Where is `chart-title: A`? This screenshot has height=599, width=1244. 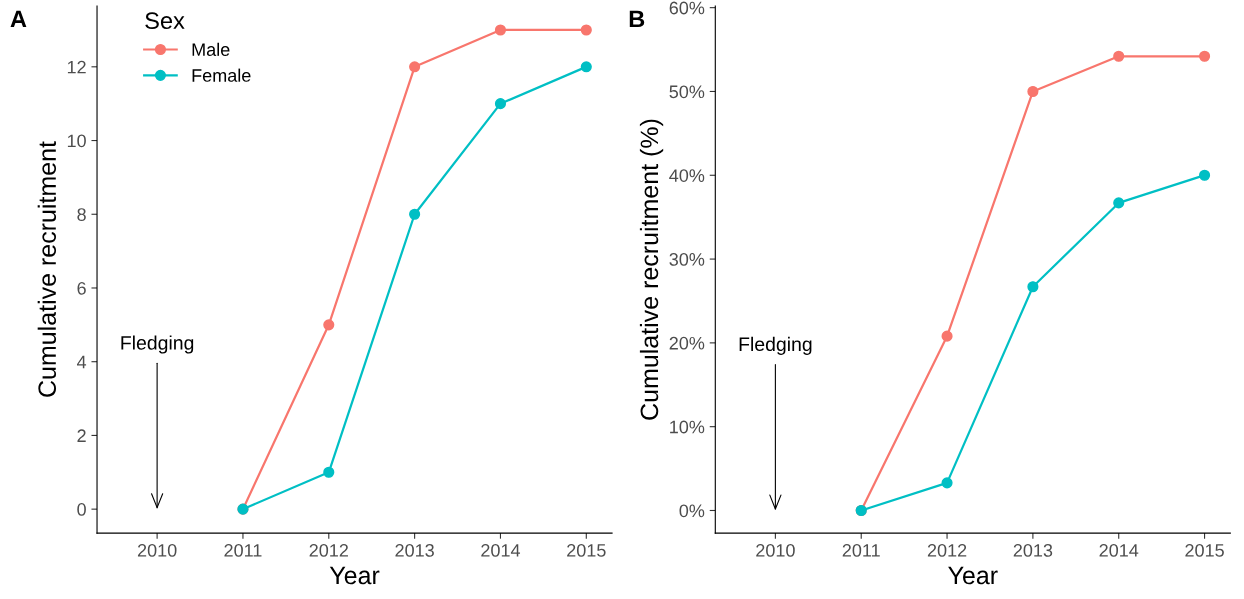
chart-title: A is located at coordinates (18, 19).